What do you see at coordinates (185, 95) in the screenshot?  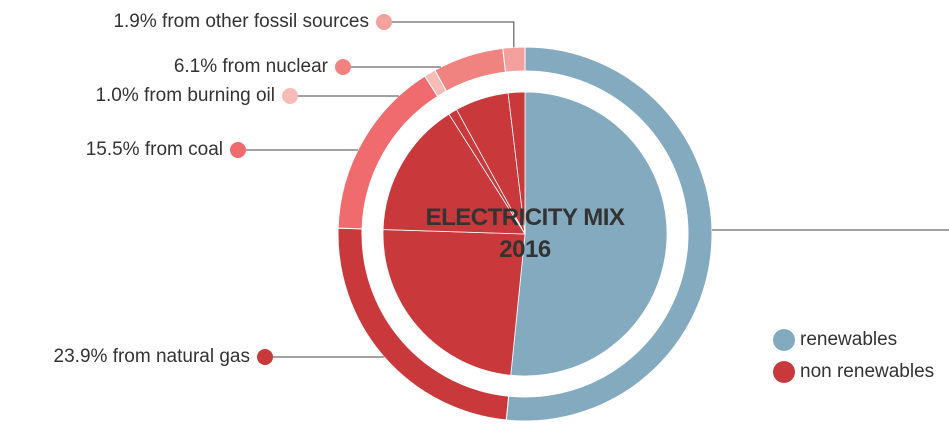 I see `slice-label: 1.0% from burning oil` at bounding box center [185, 95].